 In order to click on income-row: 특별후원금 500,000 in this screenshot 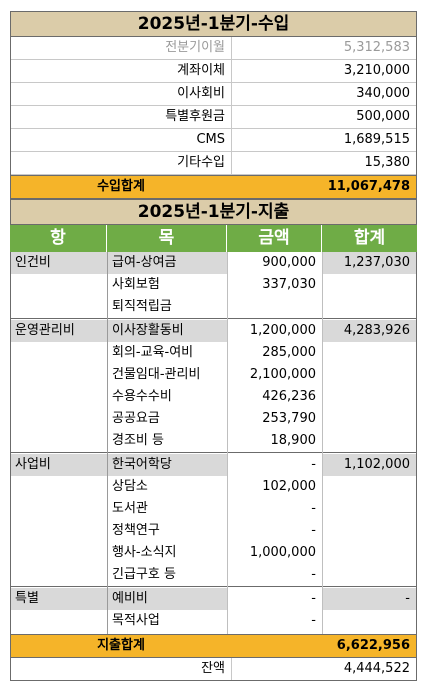, I will do `click(213, 117)`.